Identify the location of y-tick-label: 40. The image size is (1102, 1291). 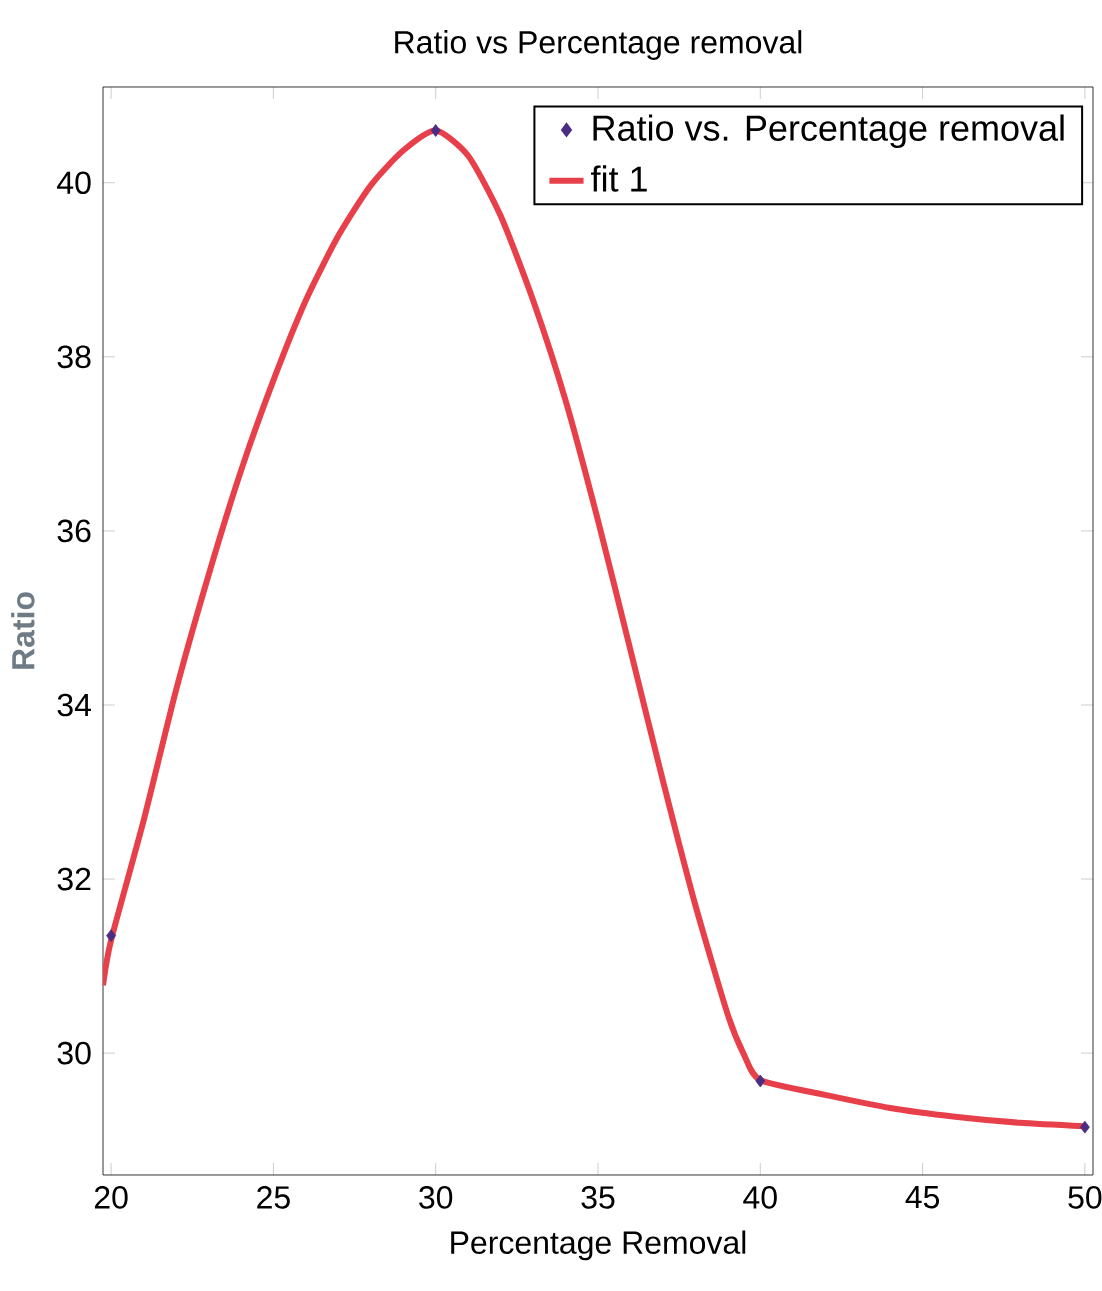
(74, 183).